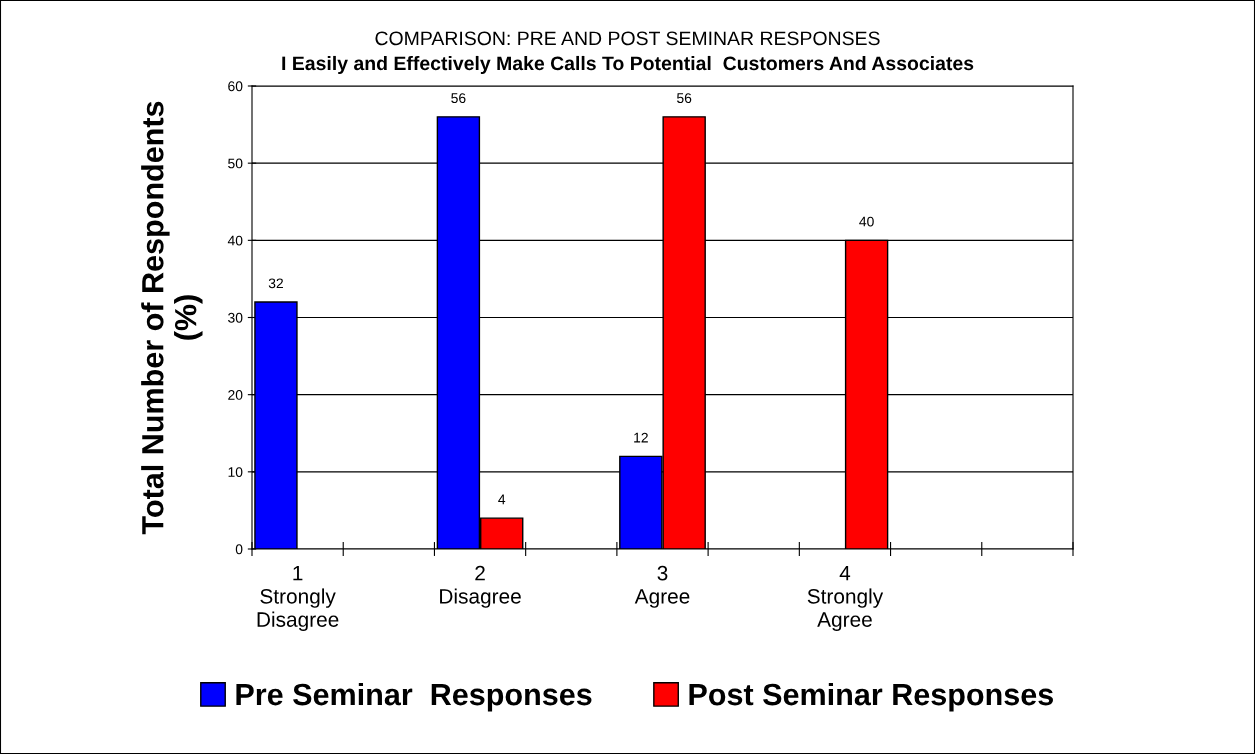 Image resolution: width=1255 pixels, height=754 pixels. What do you see at coordinates (845, 598) in the screenshot?
I see `x-tick-label: 4 Strongly Agree` at bounding box center [845, 598].